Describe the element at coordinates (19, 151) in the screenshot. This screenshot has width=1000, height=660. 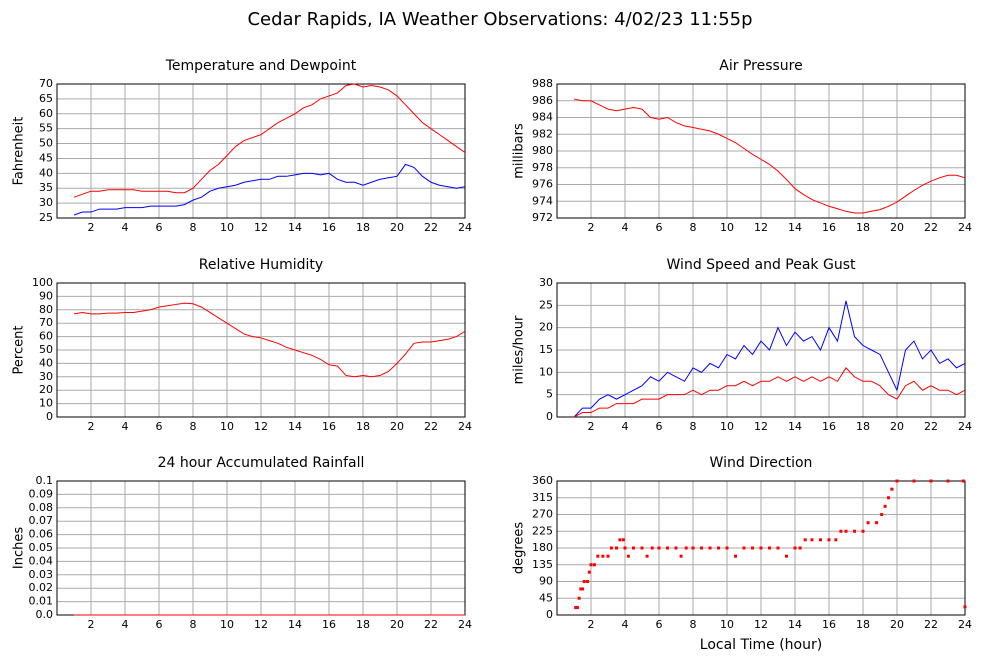
I see `y-axis-label: Fahrenheit` at that location.